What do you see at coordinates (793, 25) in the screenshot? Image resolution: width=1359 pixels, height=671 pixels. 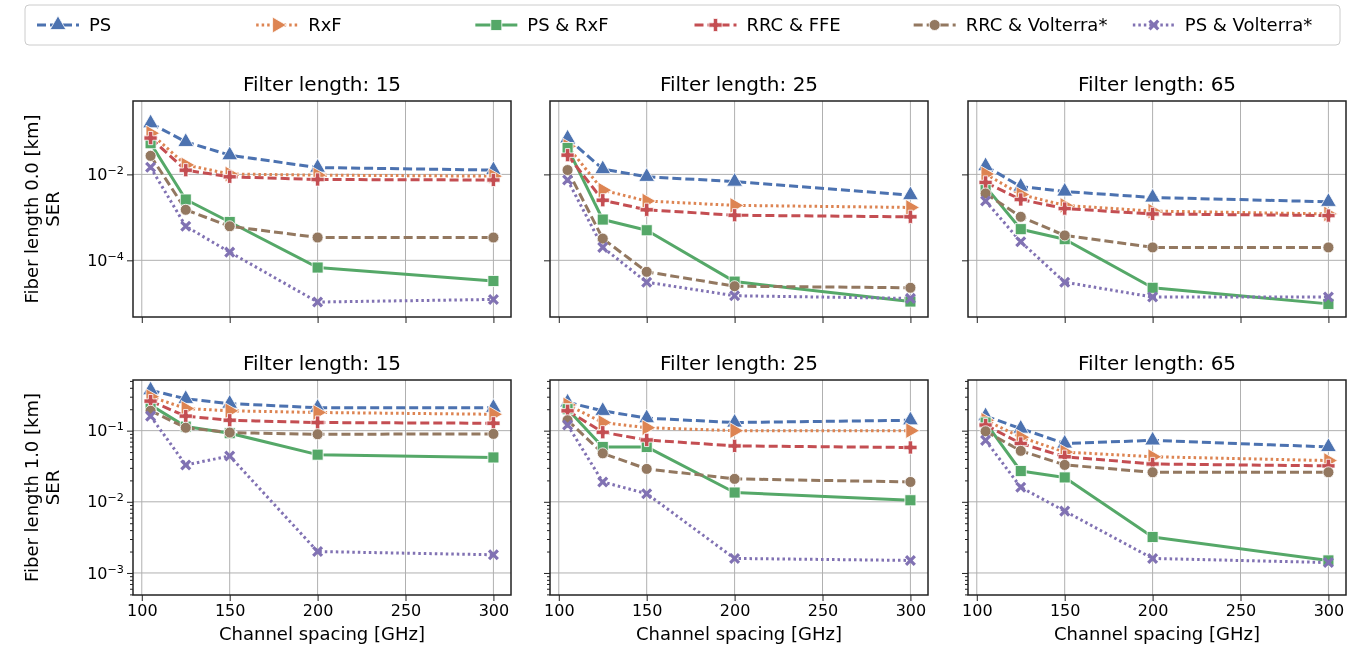 I see `legend-label: RRC & FFE` at bounding box center [793, 25].